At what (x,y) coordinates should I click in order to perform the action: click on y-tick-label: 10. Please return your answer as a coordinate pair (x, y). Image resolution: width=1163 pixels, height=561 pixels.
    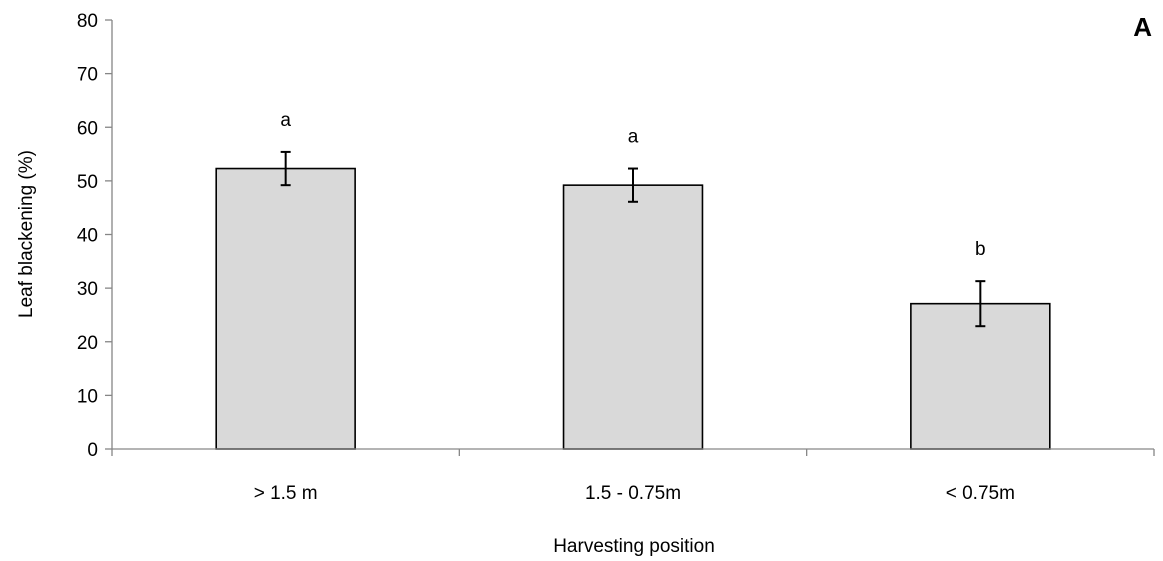
    Looking at the image, I should click on (87, 396).